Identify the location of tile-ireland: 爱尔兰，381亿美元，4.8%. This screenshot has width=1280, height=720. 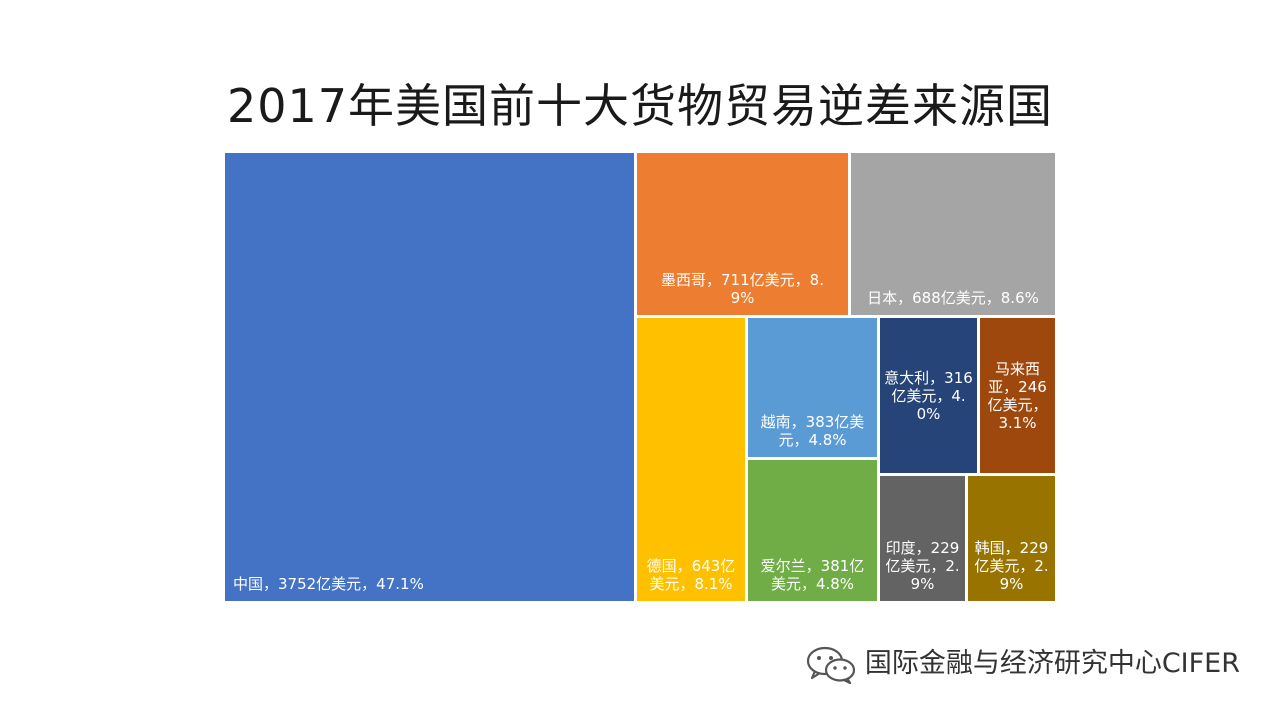
(812, 530).